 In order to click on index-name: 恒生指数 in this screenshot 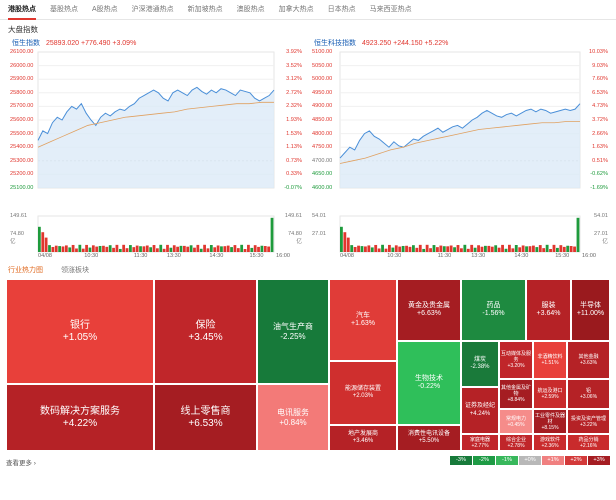, I will do `click(26, 43)`.